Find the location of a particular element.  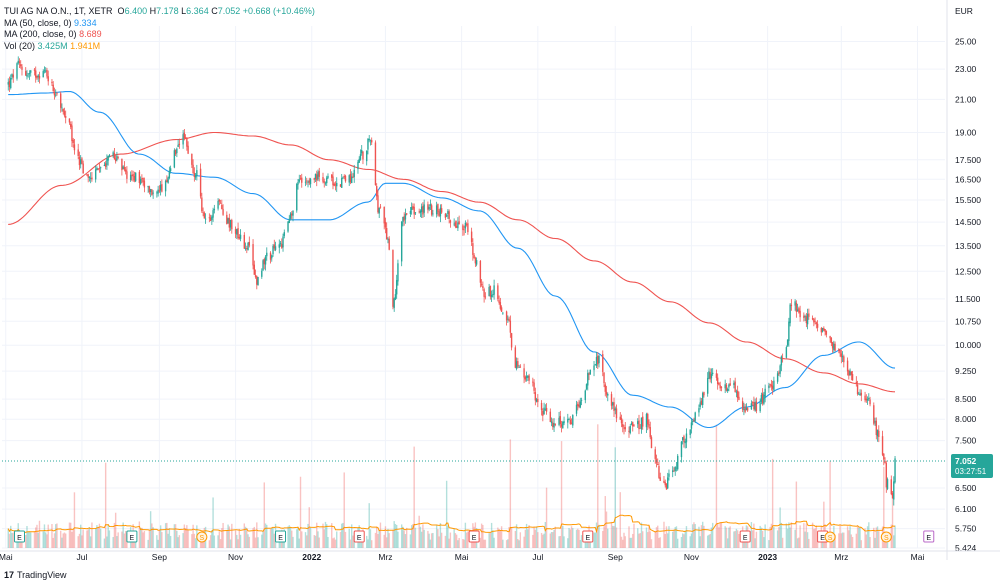

price-tick-label: 11.500 is located at coordinates (968, 299).